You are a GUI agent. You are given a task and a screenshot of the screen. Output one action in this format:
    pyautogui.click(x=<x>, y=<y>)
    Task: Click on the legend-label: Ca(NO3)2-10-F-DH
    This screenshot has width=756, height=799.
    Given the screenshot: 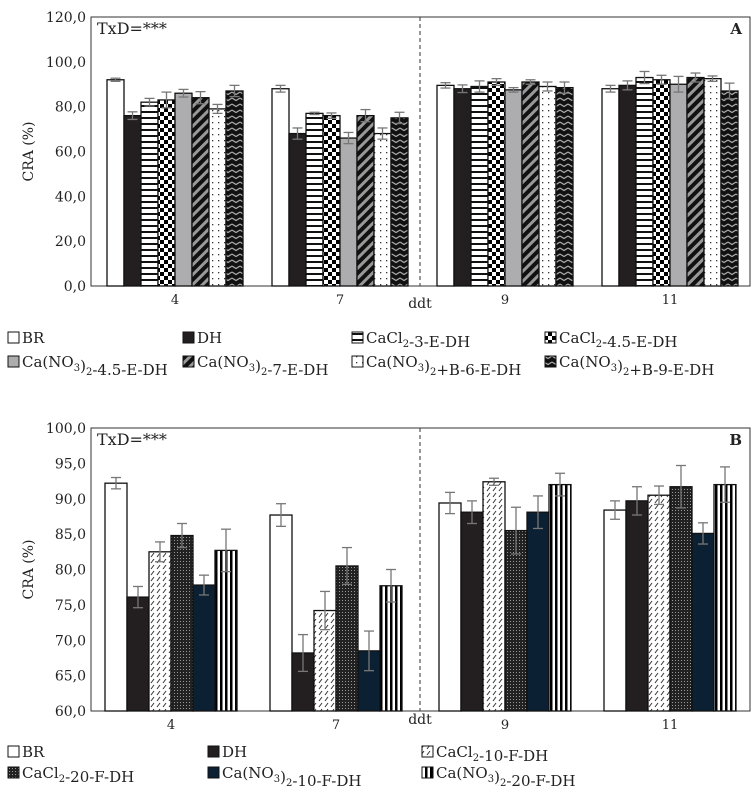 What is the action you would take?
    pyautogui.click(x=291, y=777)
    